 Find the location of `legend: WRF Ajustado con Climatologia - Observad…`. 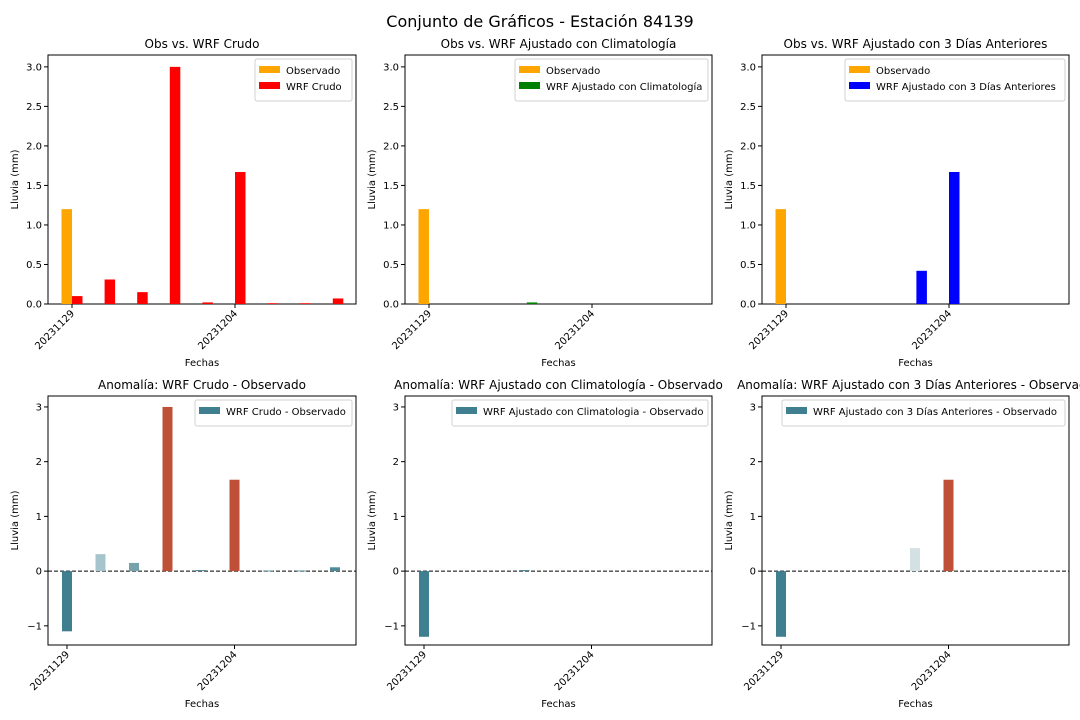

legend: WRF Ajustado con Climatologia - Observad… is located at coordinates (580, 413).